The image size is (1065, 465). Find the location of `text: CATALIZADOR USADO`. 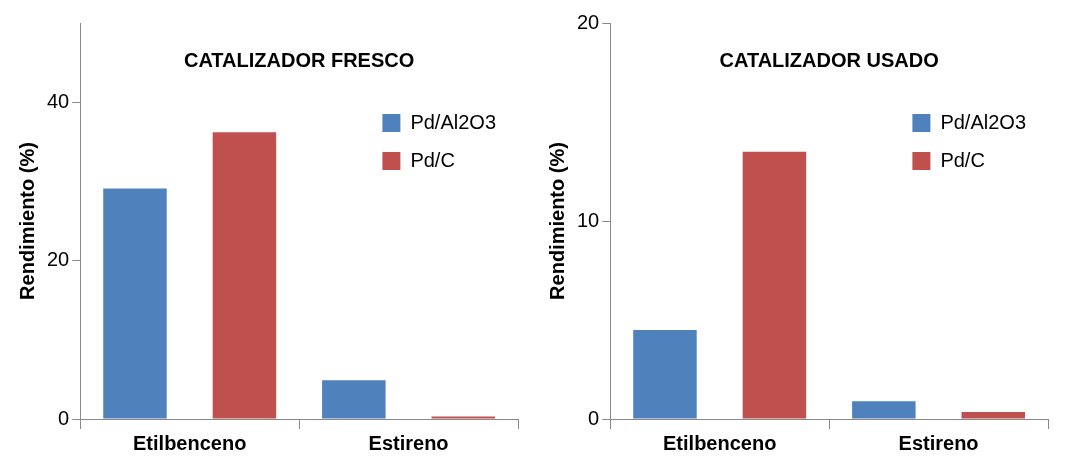

text: CATALIZADOR USADO is located at coordinates (829, 59).